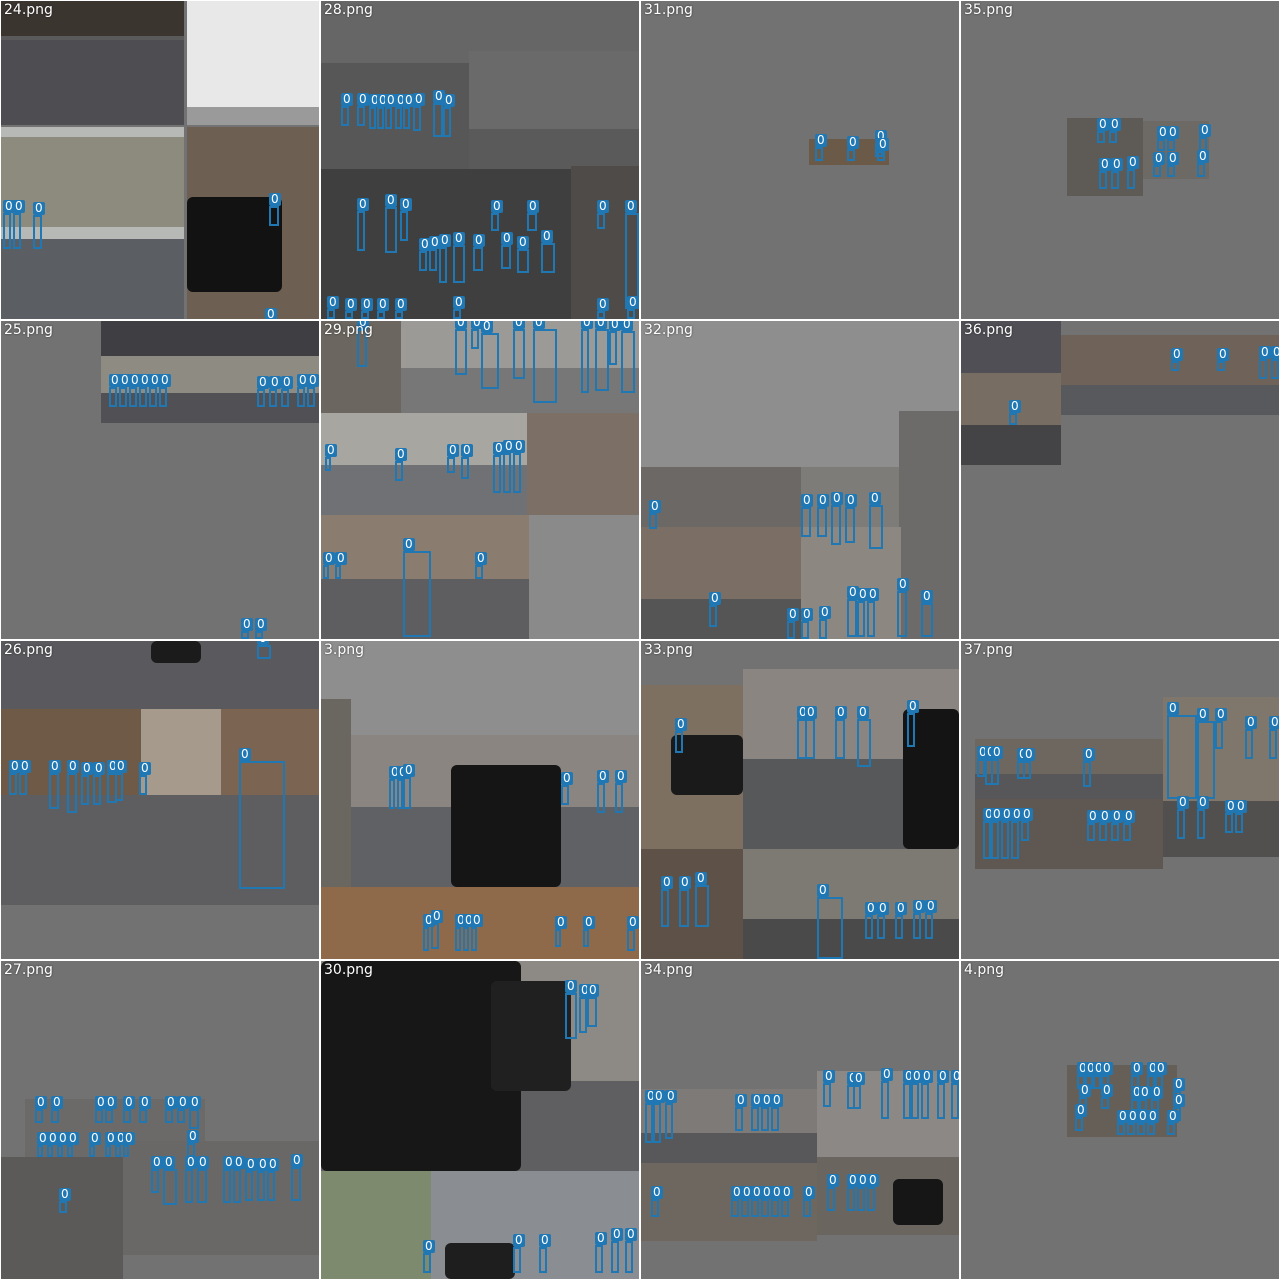  I want to click on tile-label: 37.png, so click(988, 650).